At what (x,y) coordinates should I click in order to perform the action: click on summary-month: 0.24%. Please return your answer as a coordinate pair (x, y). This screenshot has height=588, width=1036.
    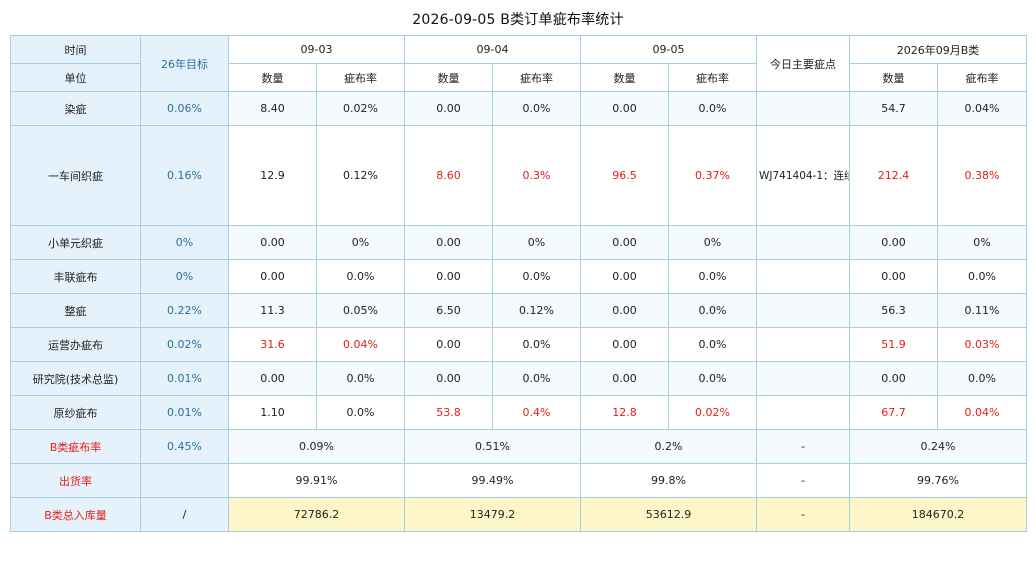
    Looking at the image, I should click on (938, 446).